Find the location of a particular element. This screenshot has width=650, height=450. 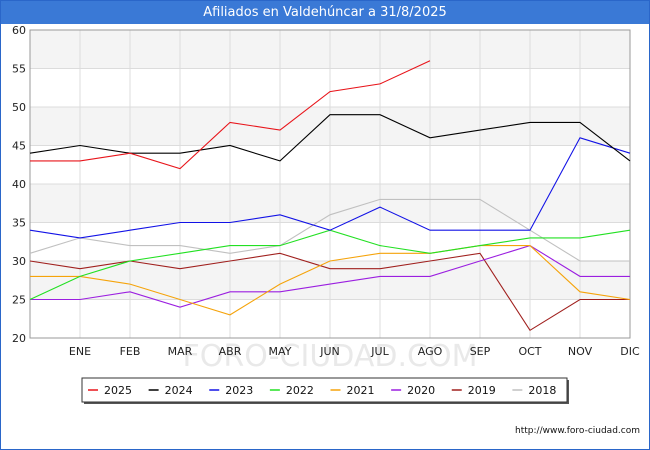

y-tick-label: 50 is located at coordinates (19, 107).